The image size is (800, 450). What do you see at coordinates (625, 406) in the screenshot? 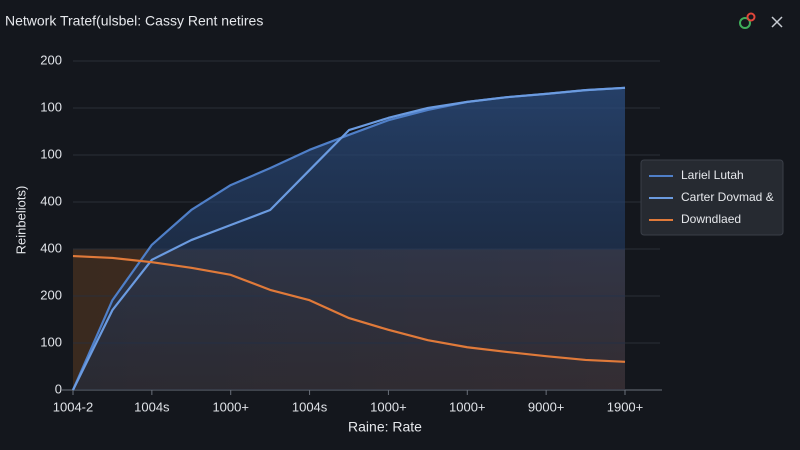
I see `x-tick-label: 1900+` at bounding box center [625, 406].